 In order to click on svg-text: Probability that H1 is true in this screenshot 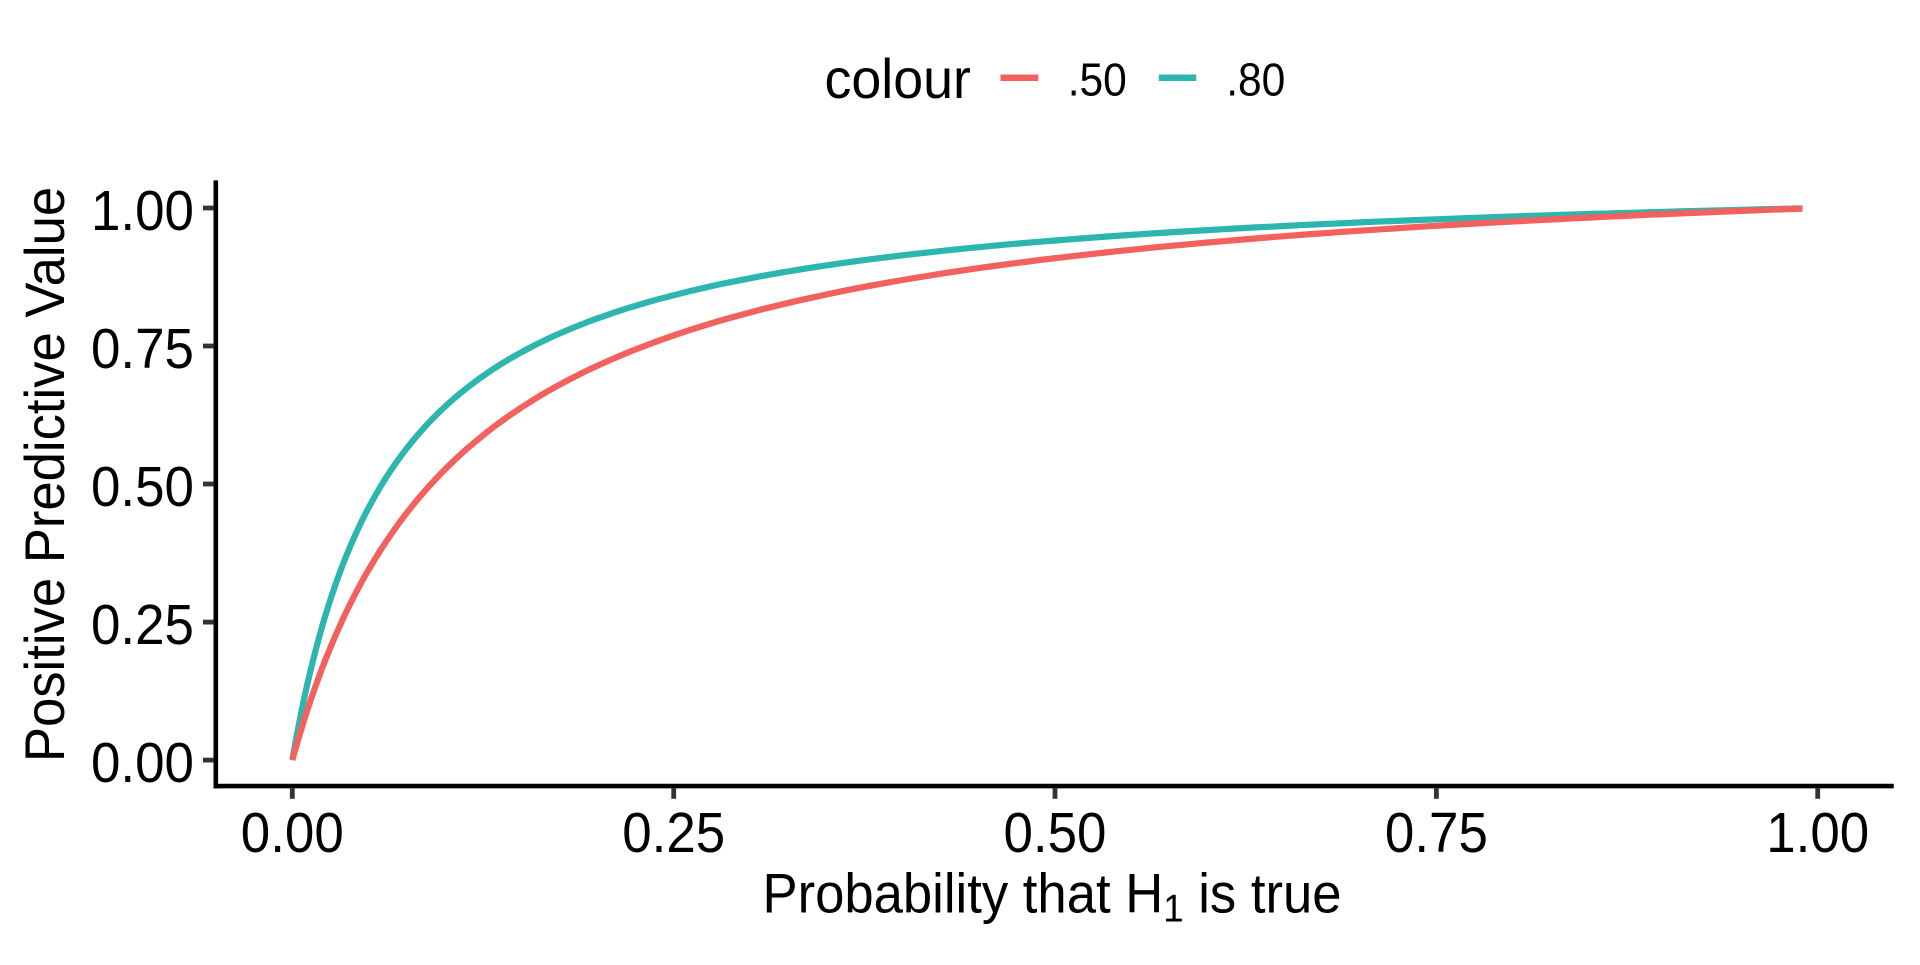, I will do `click(1051, 896)`.